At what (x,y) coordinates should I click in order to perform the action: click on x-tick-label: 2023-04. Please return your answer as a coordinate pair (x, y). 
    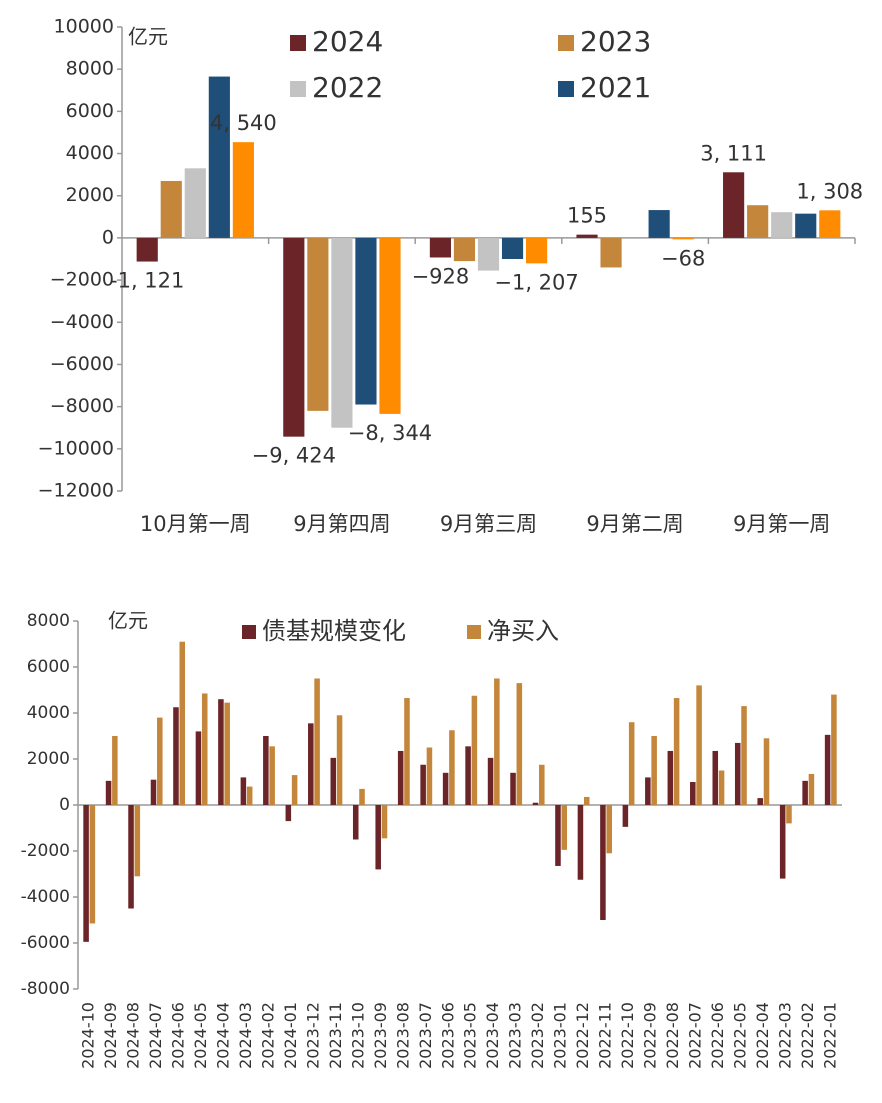
    Looking at the image, I should click on (492, 1035).